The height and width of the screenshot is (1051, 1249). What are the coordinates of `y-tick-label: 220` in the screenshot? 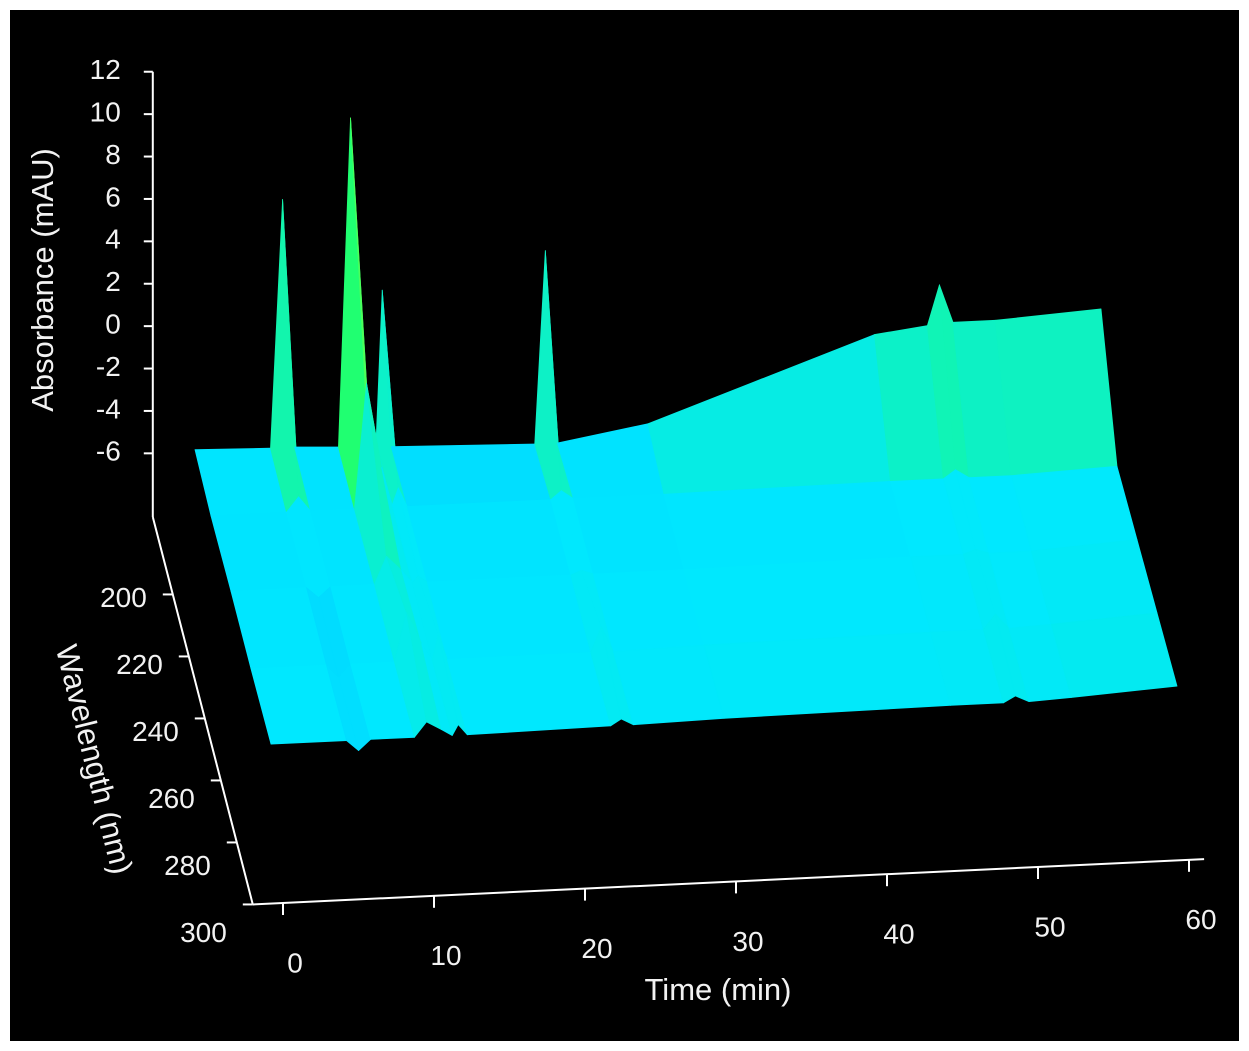 It's located at (139, 664).